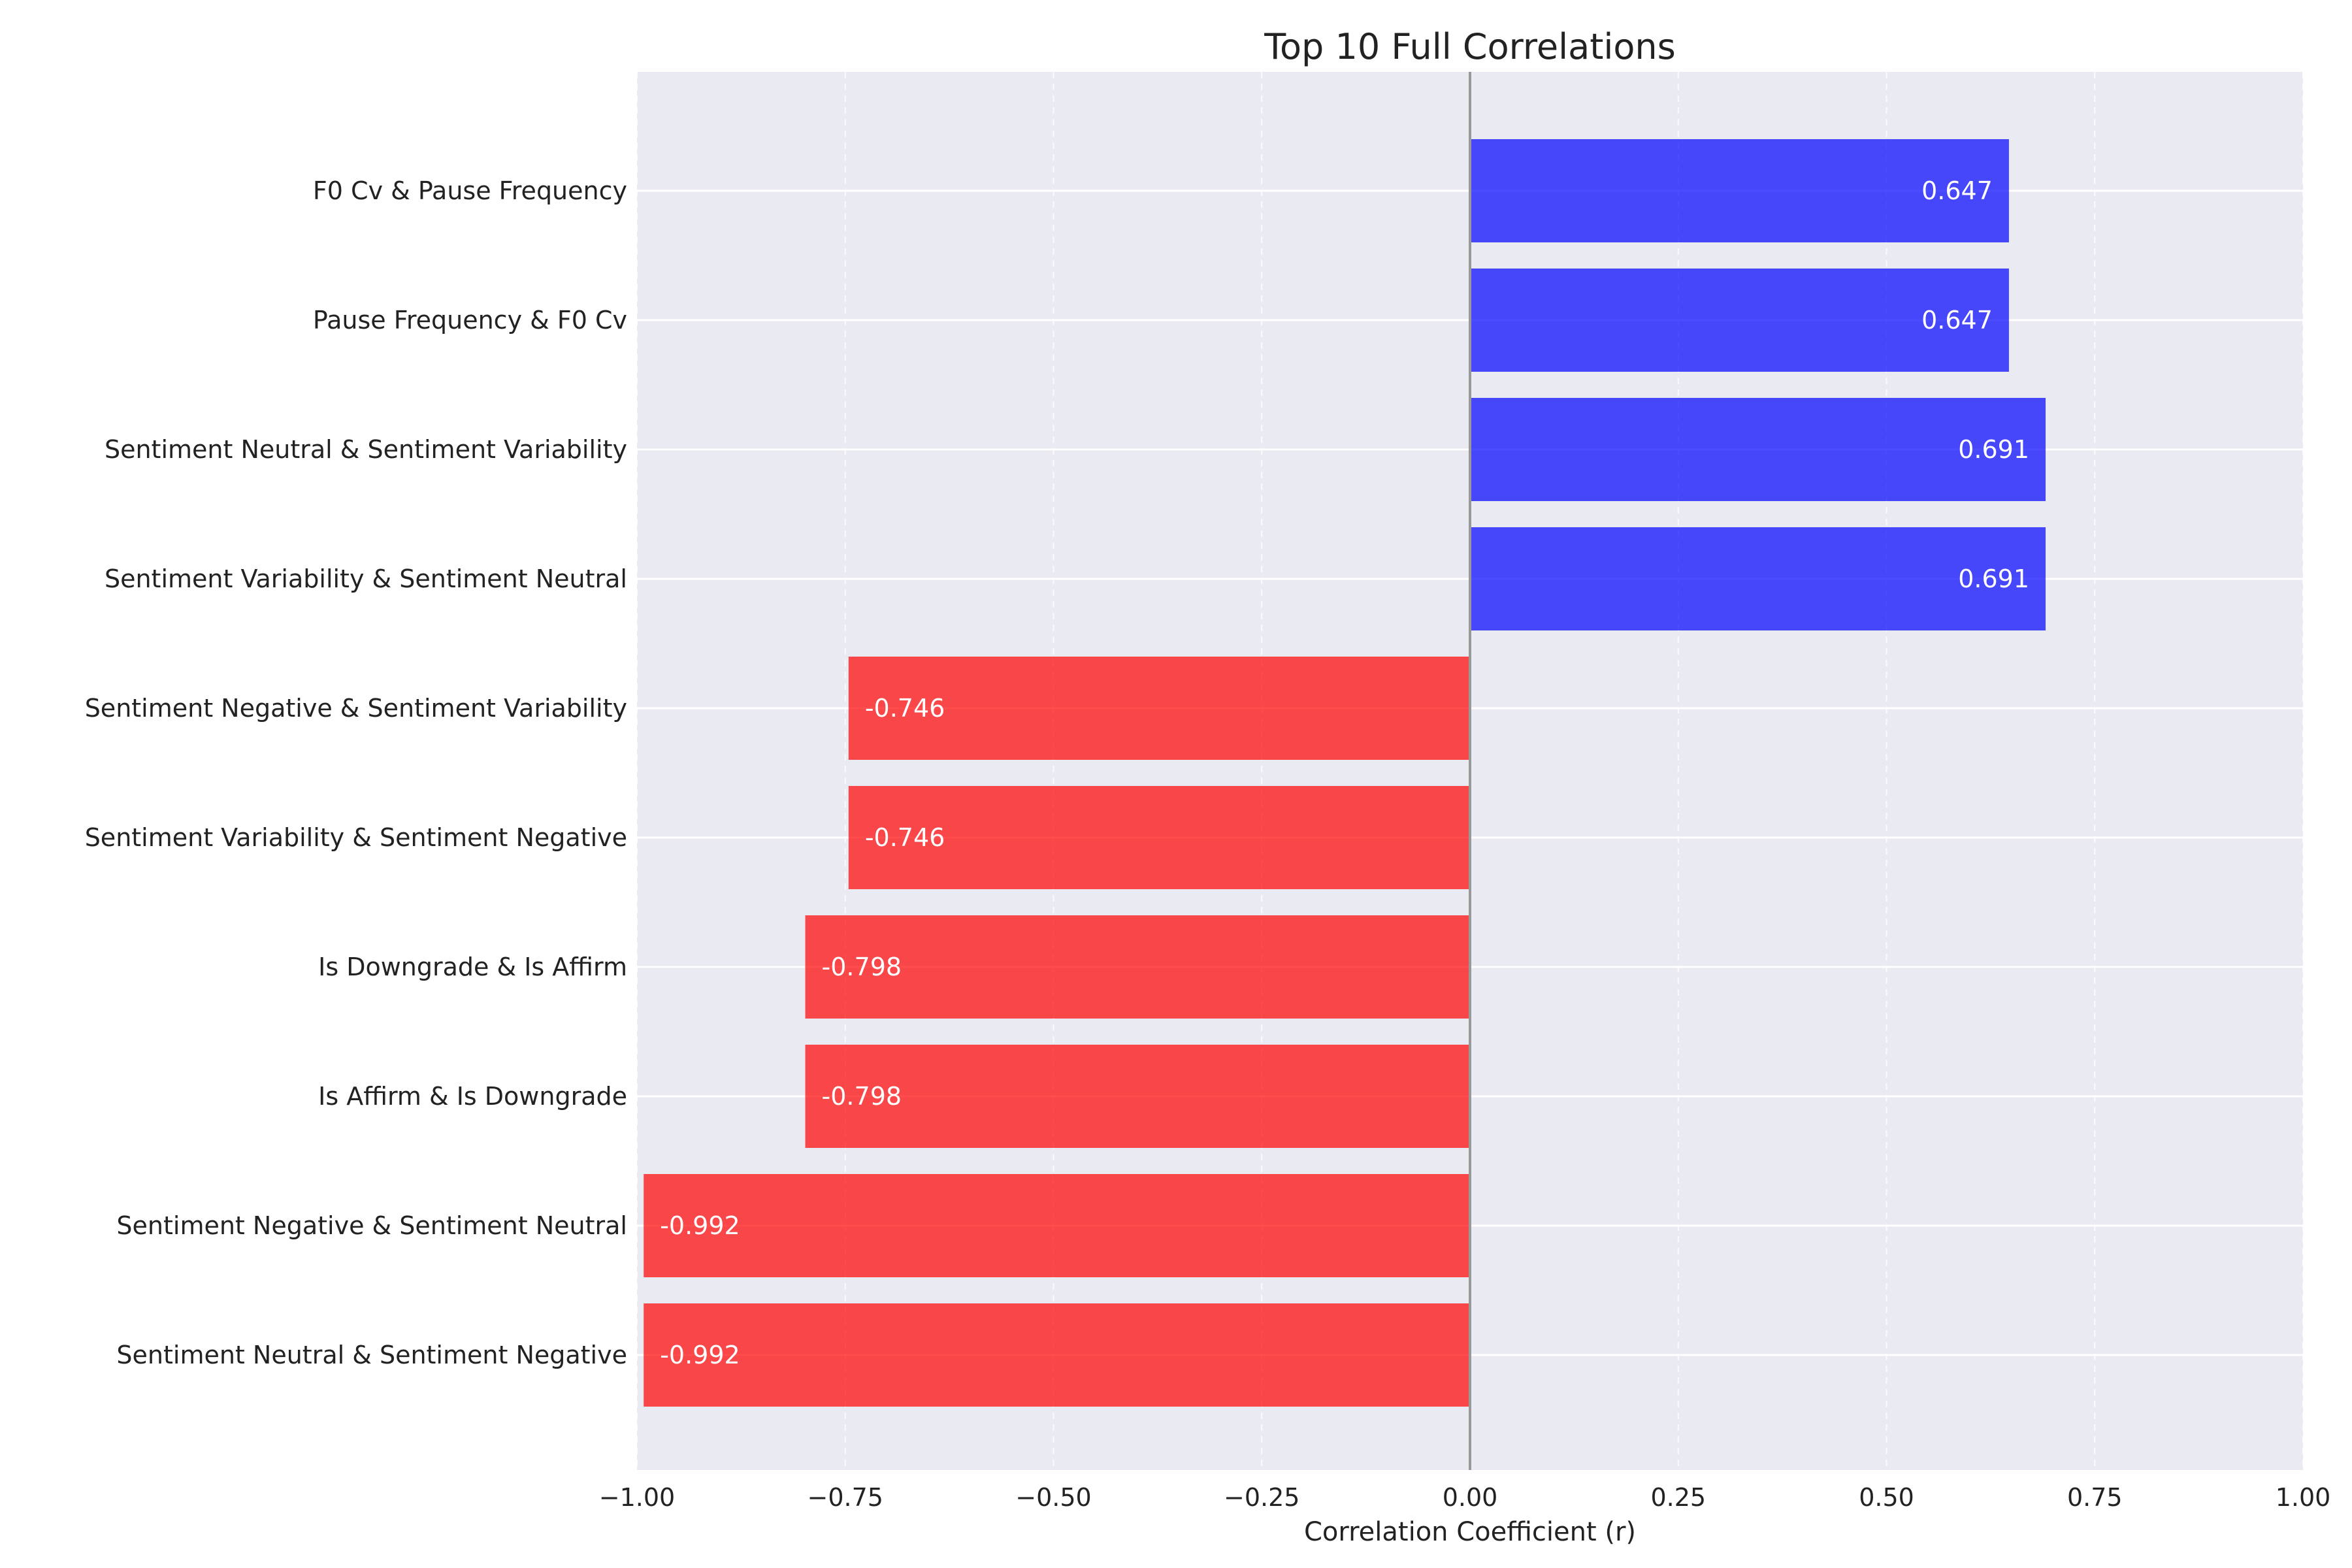 The image size is (2352, 1568). What do you see at coordinates (1678, 1497) in the screenshot?
I see `x-tick-label: 0.25` at bounding box center [1678, 1497].